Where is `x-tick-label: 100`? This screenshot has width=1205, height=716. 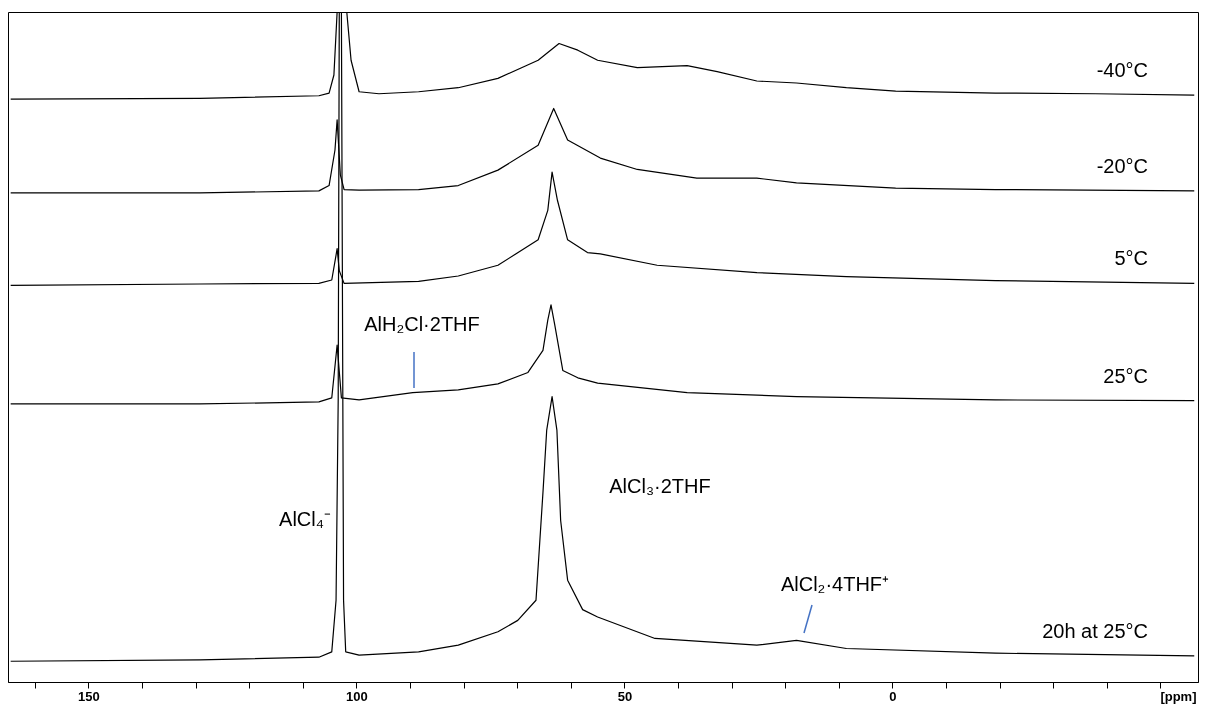 x-tick-label: 100 is located at coordinates (357, 696).